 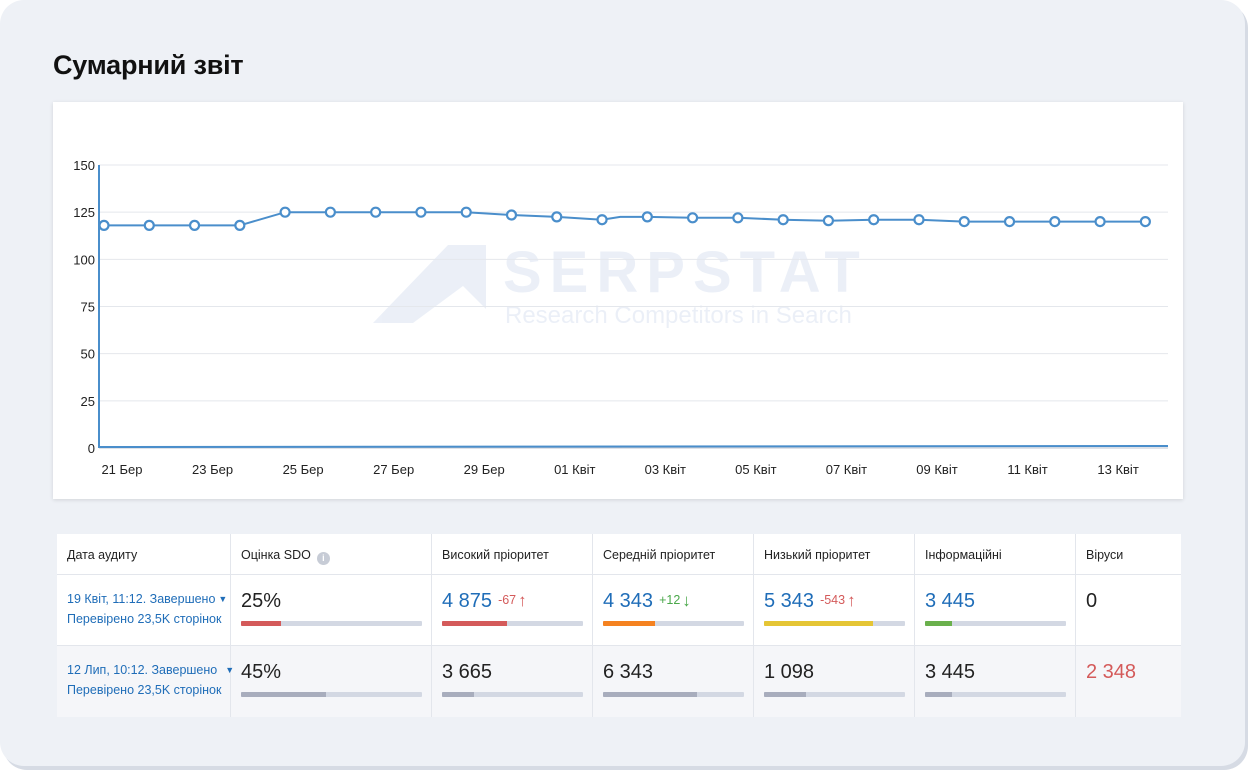 I want to click on header-sdo-score: Оцінка SDO i, so click(x=285, y=556).